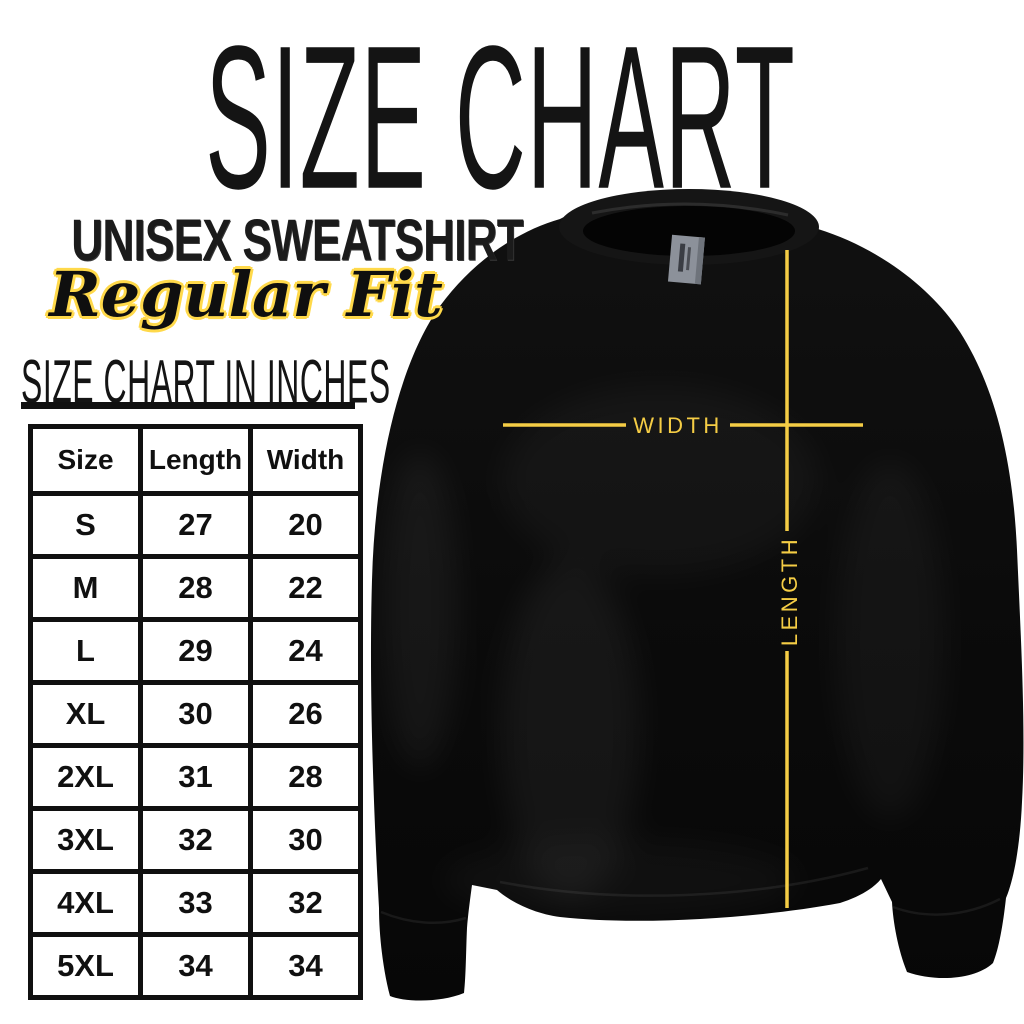 This screenshot has width=1024, height=1024. I want to click on width-cell: 24, so click(305, 651).